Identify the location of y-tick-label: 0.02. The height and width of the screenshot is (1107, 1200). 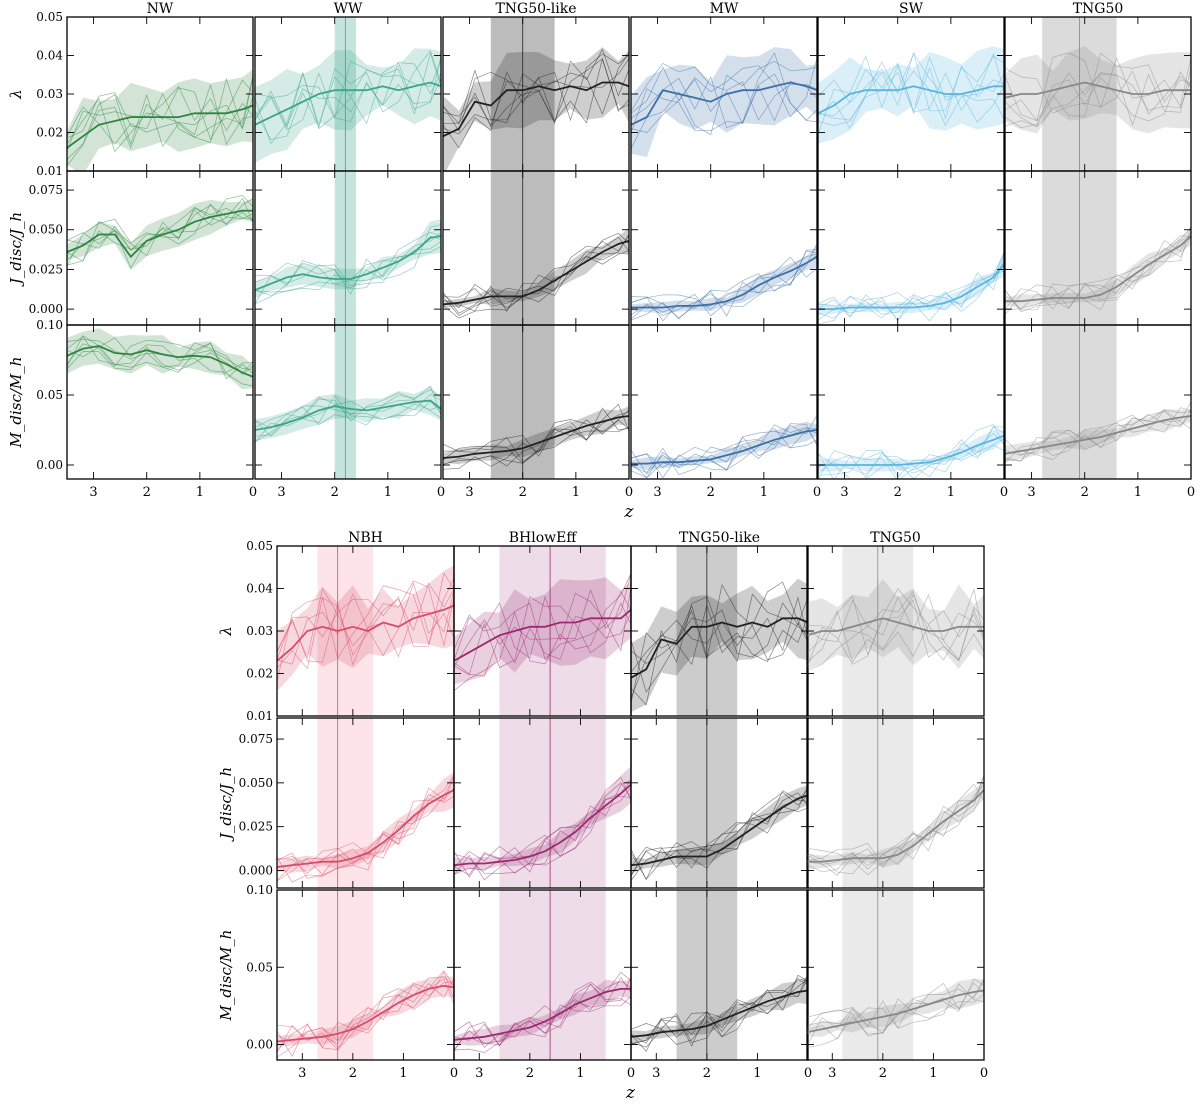
(49, 133).